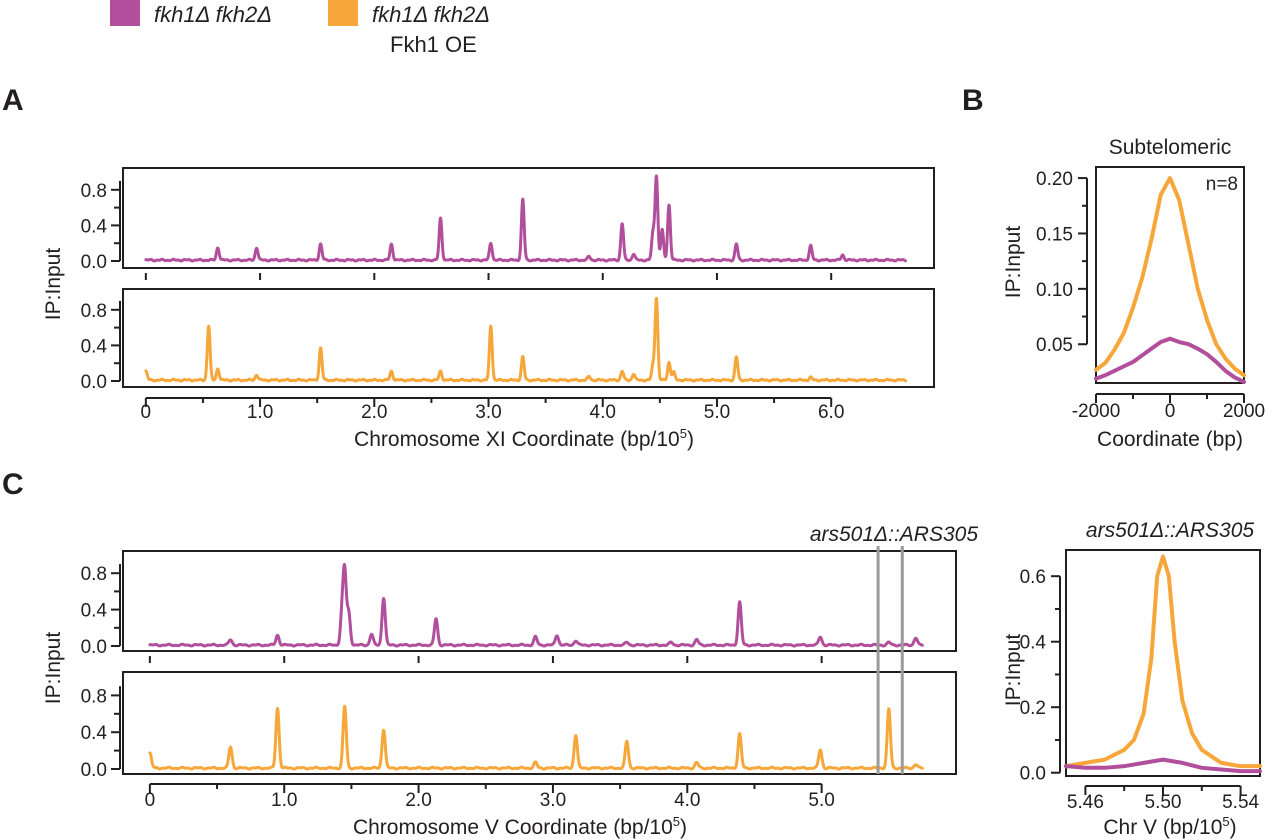  I want to click on x-tick-label: 5.54, so click(1240, 802).